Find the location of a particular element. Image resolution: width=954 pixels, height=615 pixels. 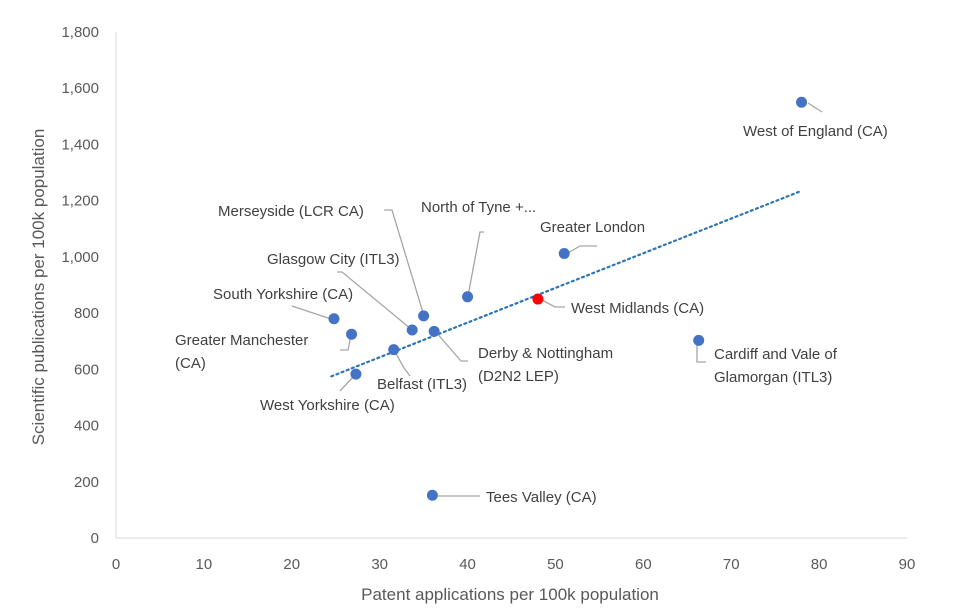

point-label: West Midlands (CA) is located at coordinates (637, 308).